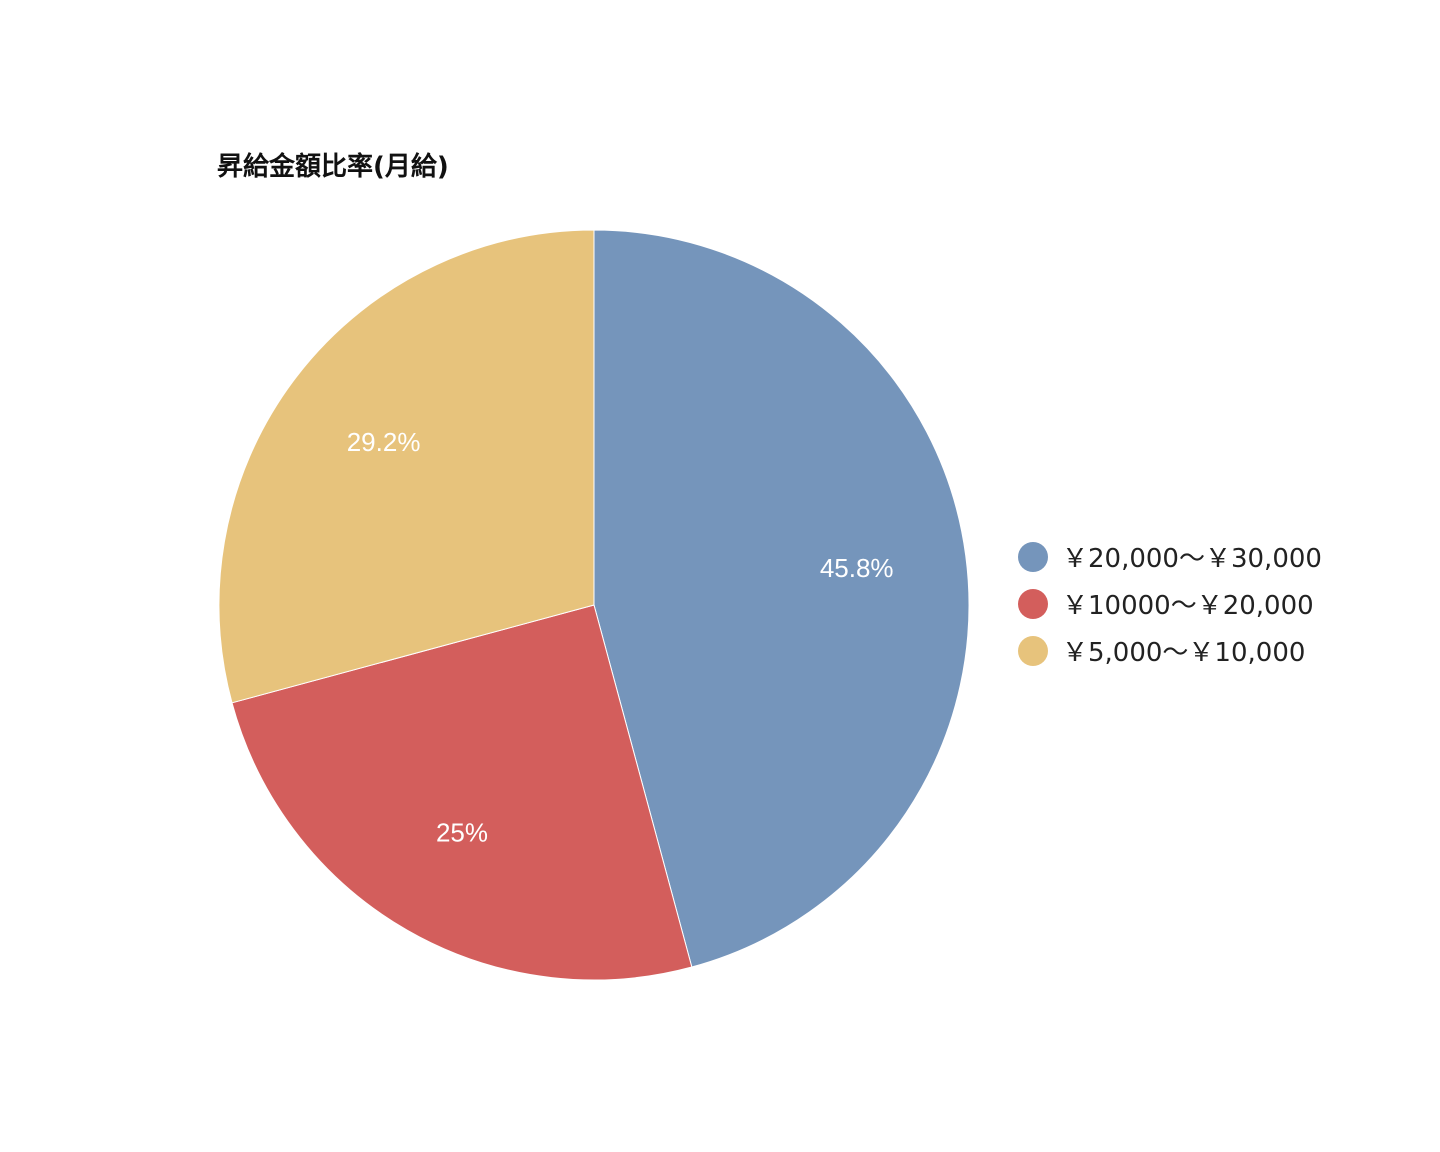 This screenshot has width=1440, height=1152. I want to click on slice-label-1: 45.8%, so click(857, 568).